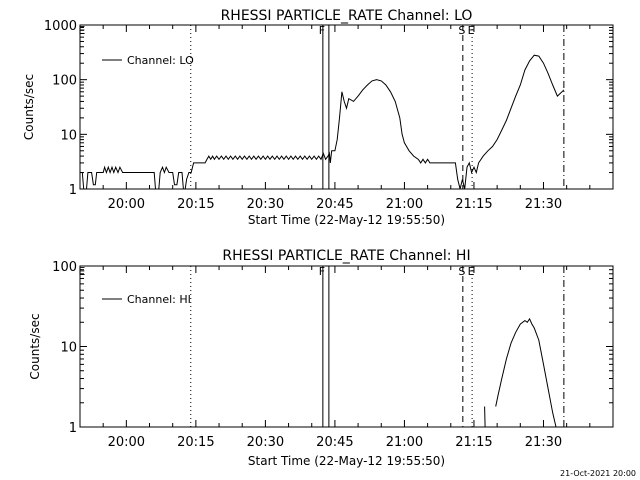 The image size is (640, 480). Describe the element at coordinates (60, 26) in the screenshot. I see `y-tick-label: 1000` at that location.